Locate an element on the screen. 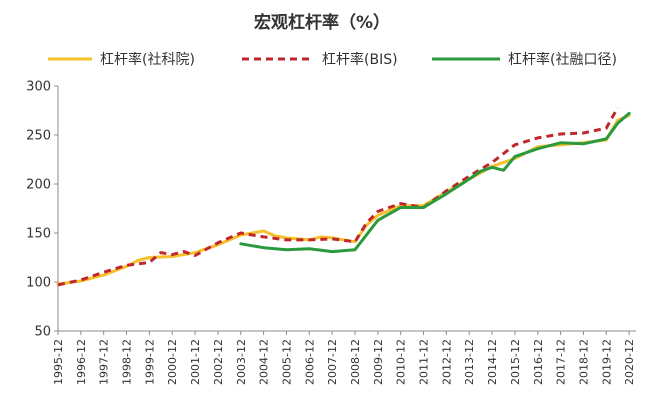 The image size is (660, 417). x-tick-label: 2004-12 is located at coordinates (264, 362).